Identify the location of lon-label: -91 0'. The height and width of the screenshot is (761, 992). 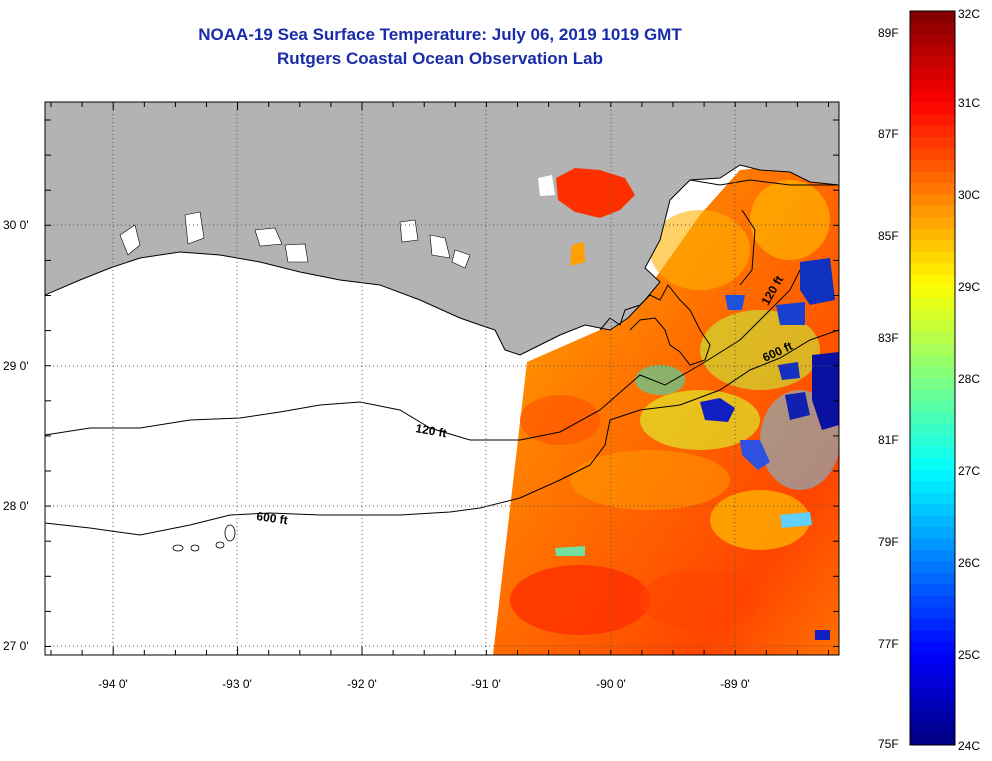
(486, 684).